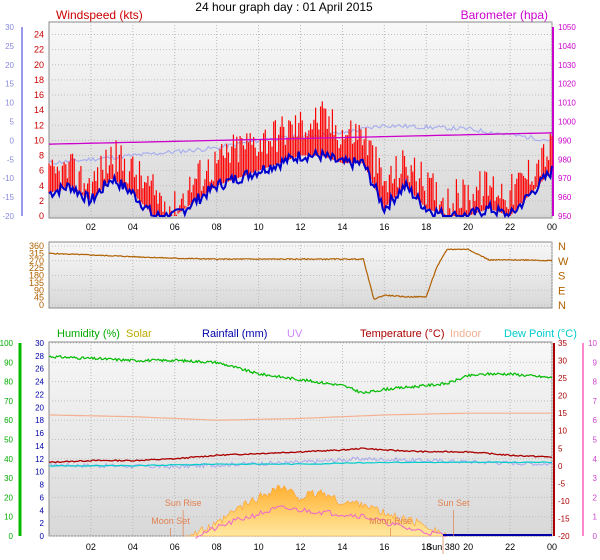 Image resolution: width=600 pixels, height=560 pixels. What do you see at coordinates (300, 227) in the screenshot?
I see `wind-x-tick-label: 12` at bounding box center [300, 227].